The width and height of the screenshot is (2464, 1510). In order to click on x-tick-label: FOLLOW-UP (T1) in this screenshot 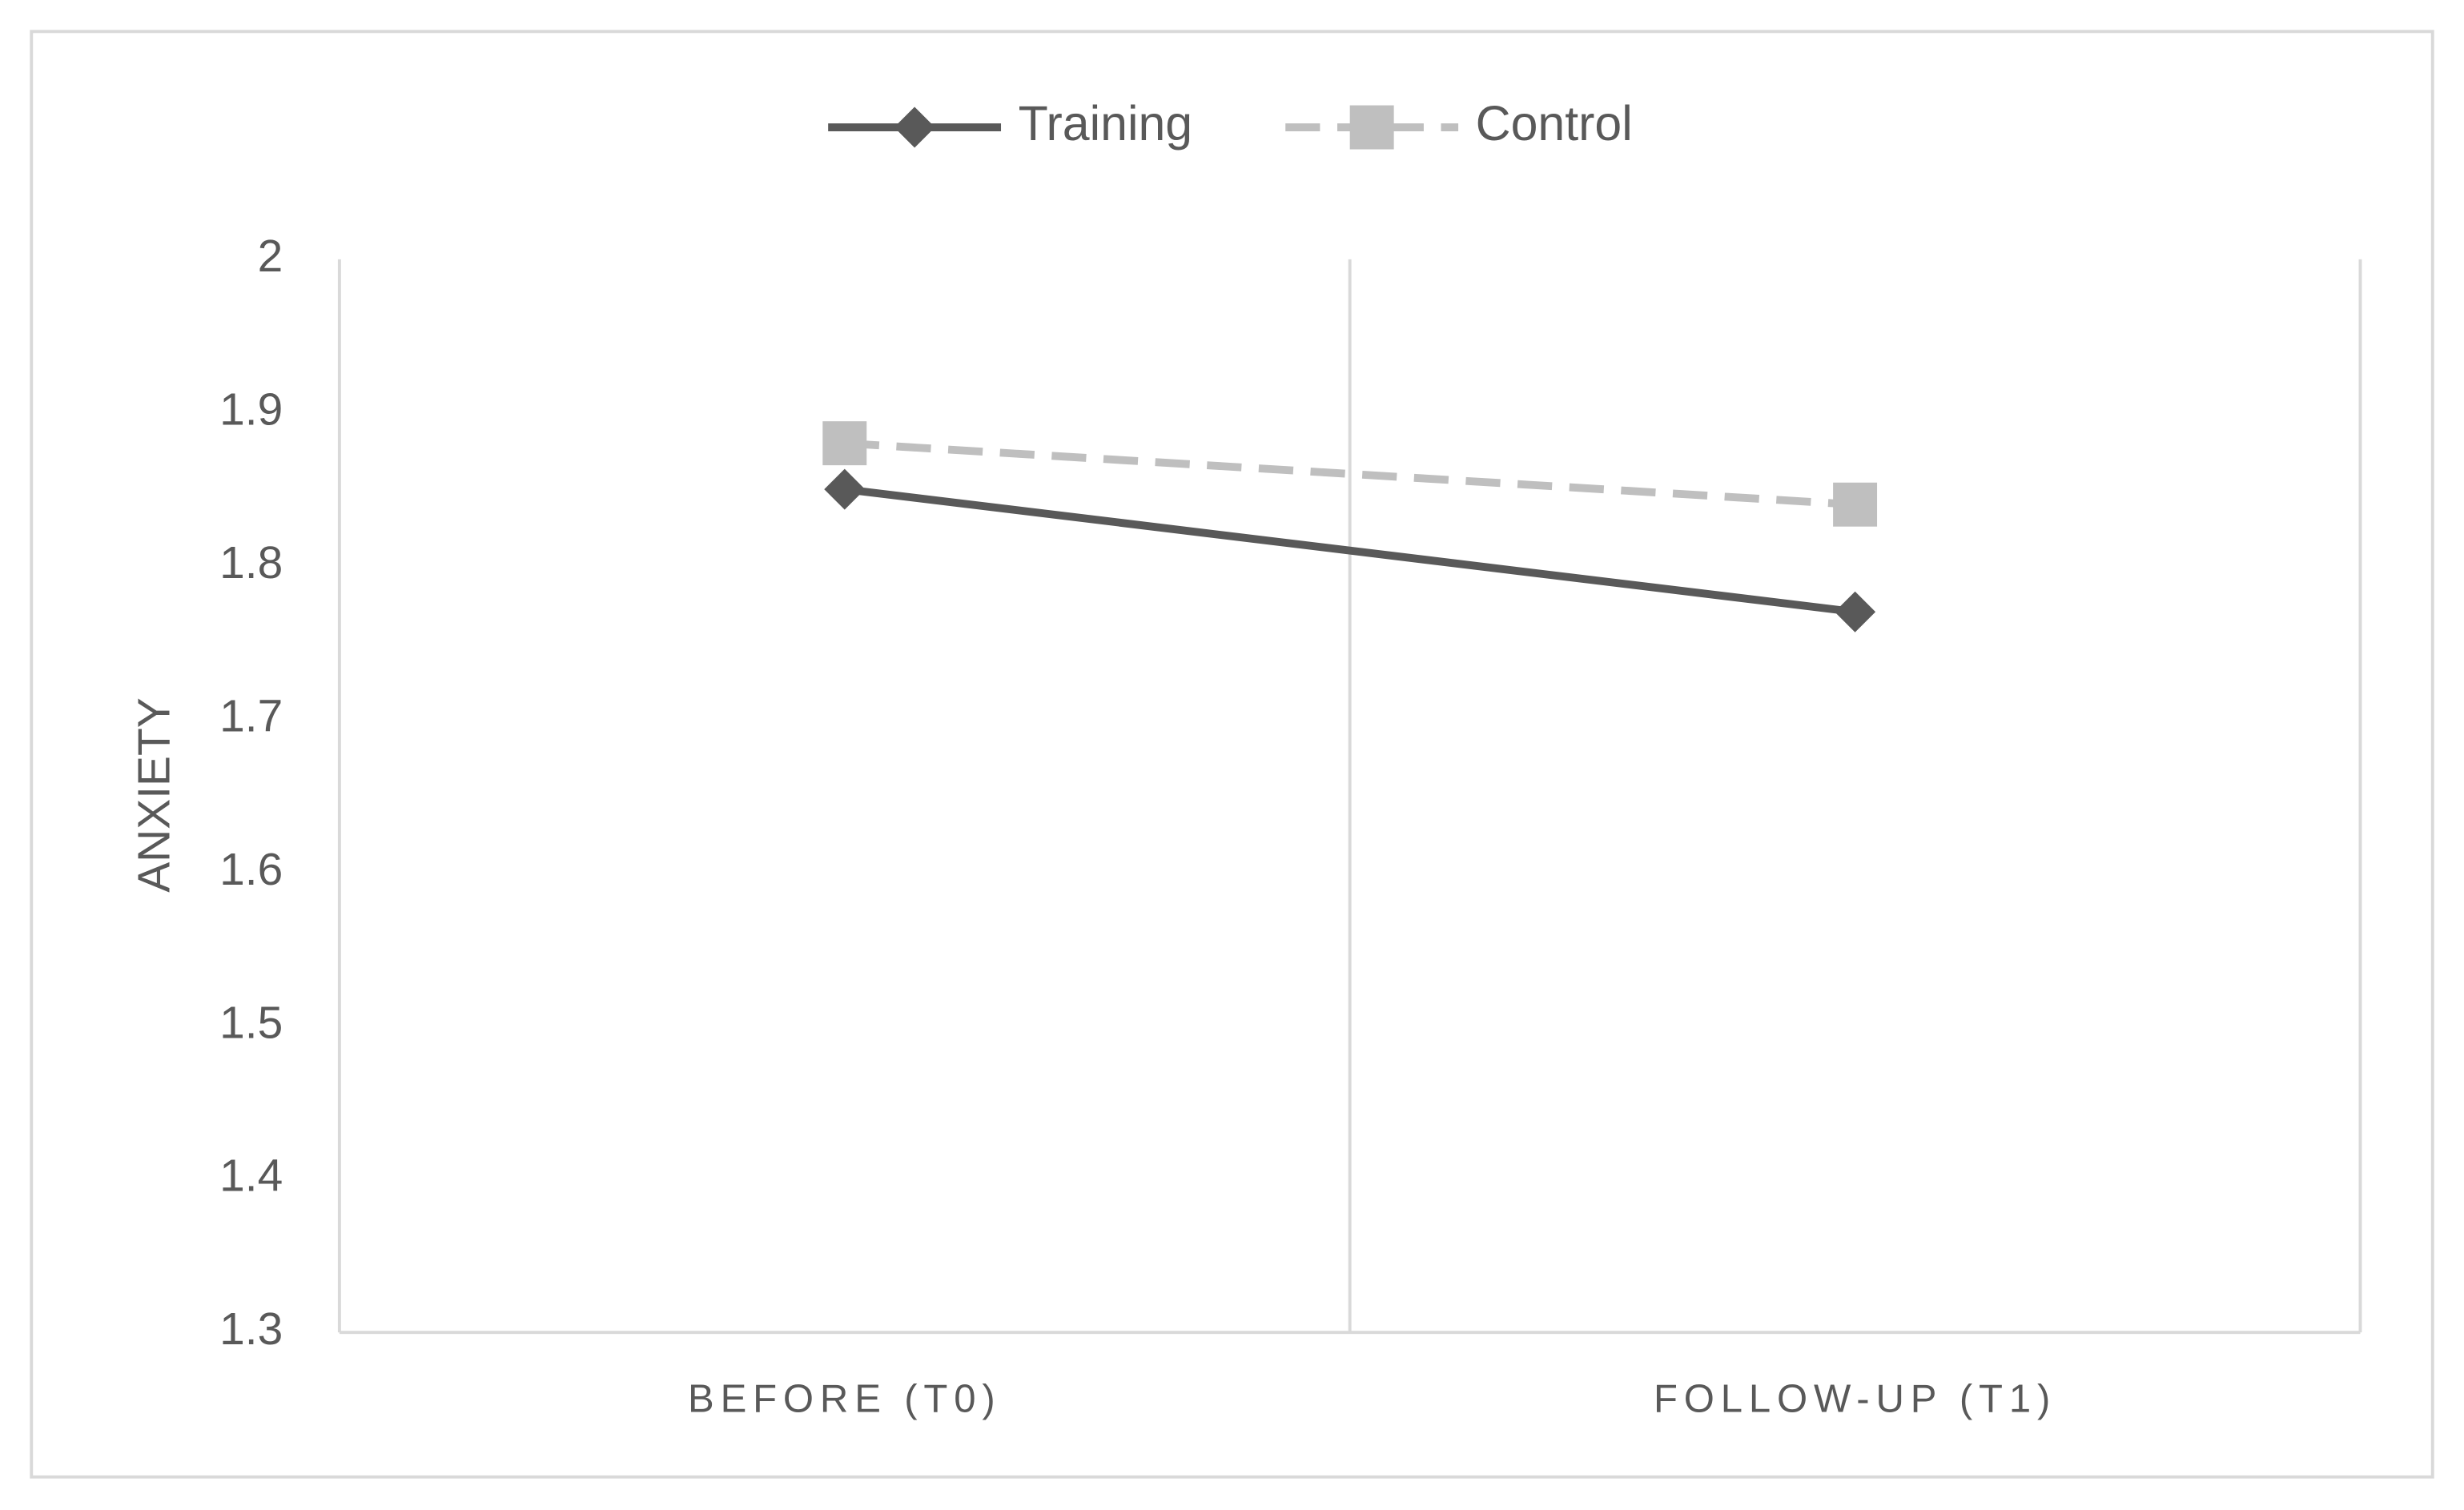, I will do `click(1855, 1399)`.